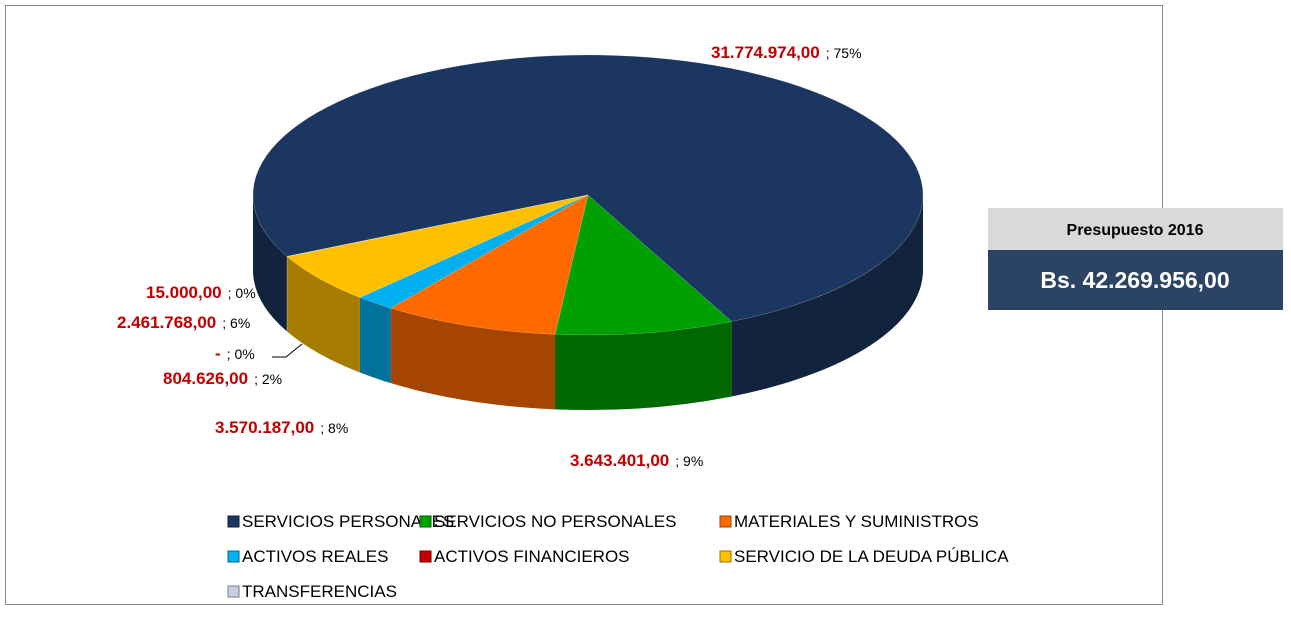 The width and height of the screenshot is (1291, 620). I want to click on data-label: 3.570.187,00 ; 8%, so click(281, 427).